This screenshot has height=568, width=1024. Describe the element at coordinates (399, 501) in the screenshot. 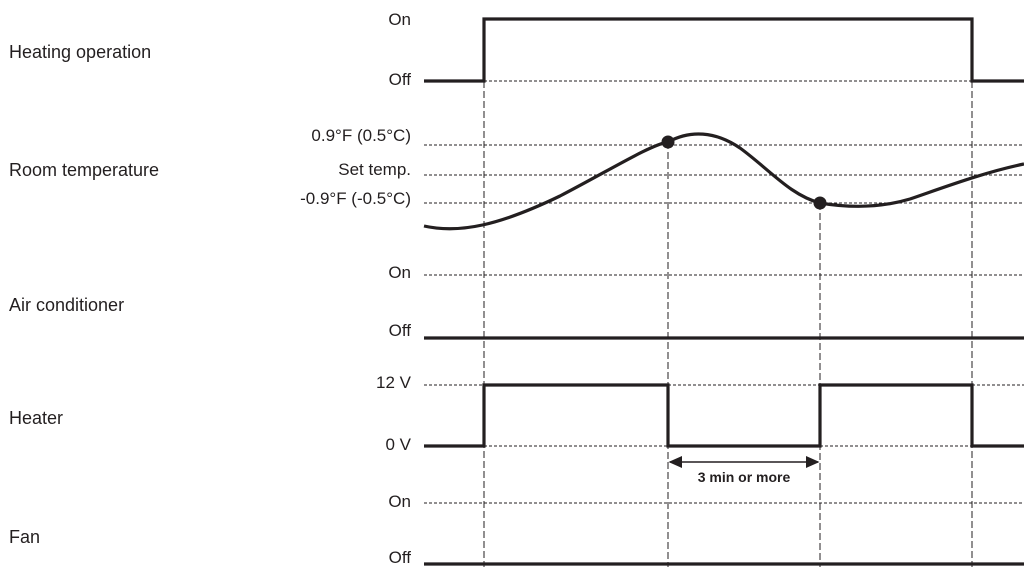

I see `fan-on-level: On` at that location.